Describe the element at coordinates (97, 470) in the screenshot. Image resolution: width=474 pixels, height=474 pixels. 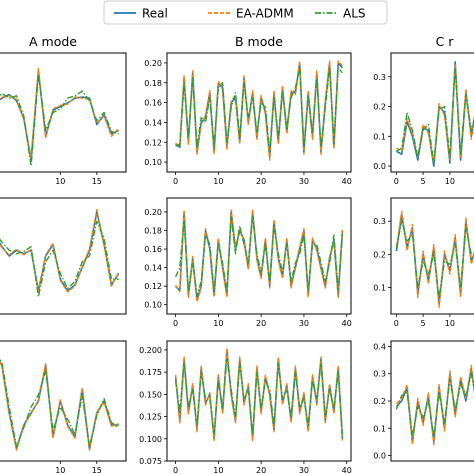
I see `x-tick-label: 15` at that location.